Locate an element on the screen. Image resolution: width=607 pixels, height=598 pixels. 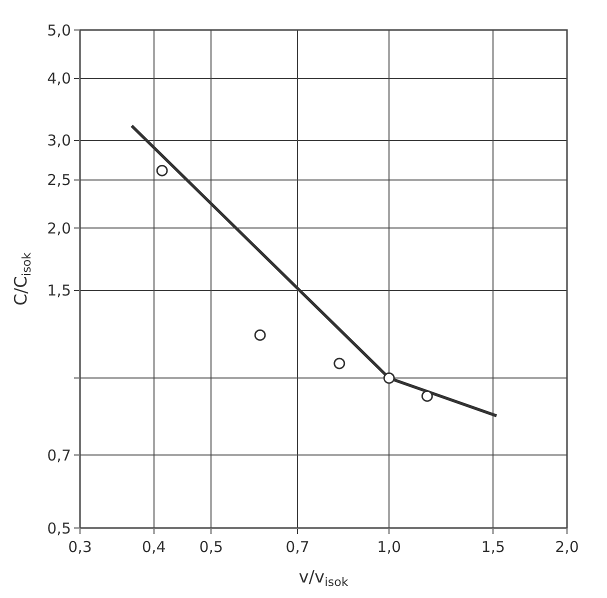
y-tick-label: 0,5 is located at coordinates (59, 528).